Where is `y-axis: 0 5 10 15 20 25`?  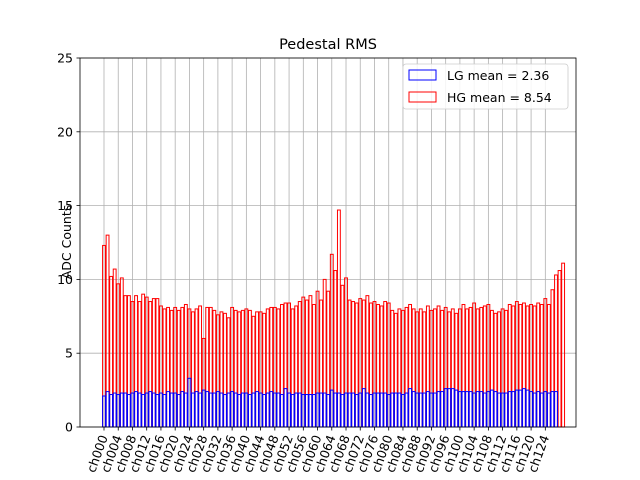
y-axis: 0 5 10 15 20 25 is located at coordinates (68, 243).